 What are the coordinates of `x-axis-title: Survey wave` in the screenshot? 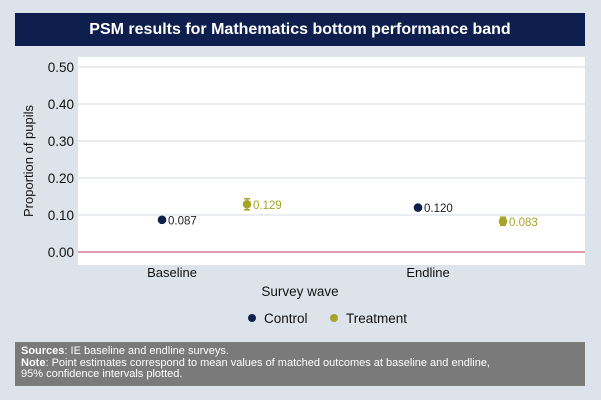 It's located at (299, 291).